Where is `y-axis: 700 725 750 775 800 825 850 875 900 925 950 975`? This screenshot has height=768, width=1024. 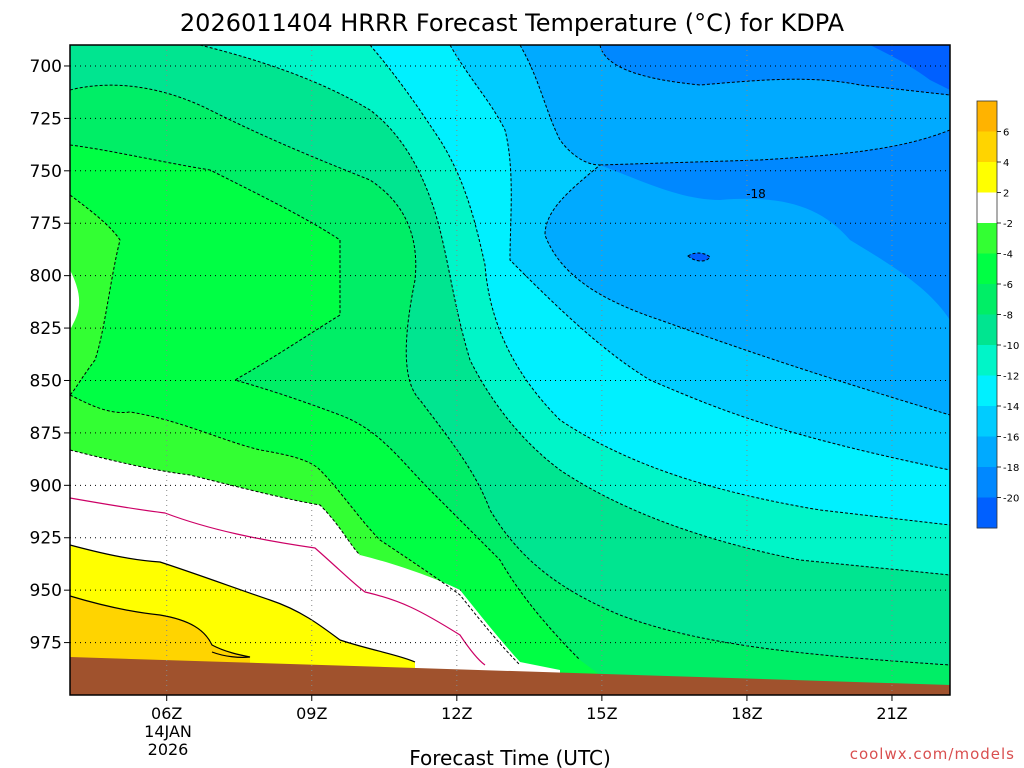 y-axis: 700 725 750 775 800 825 850 875 900 925 950 975 is located at coordinates (50, 355).